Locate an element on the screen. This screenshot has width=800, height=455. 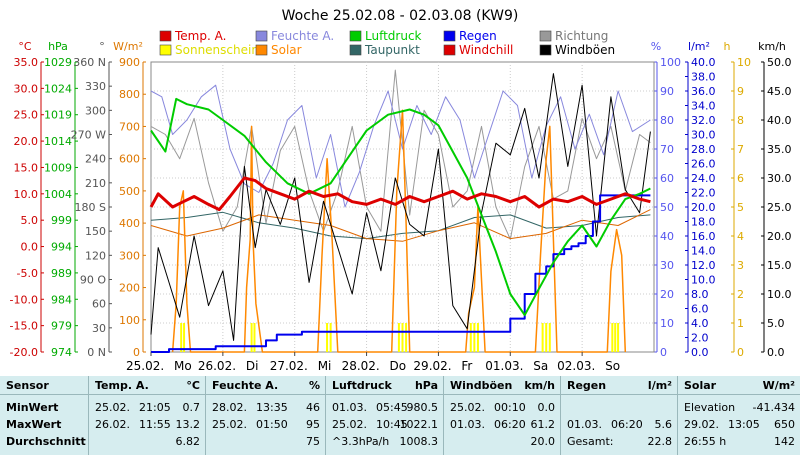
axis-tick-humidity_pct: 0 is located at coordinates (663, 352).